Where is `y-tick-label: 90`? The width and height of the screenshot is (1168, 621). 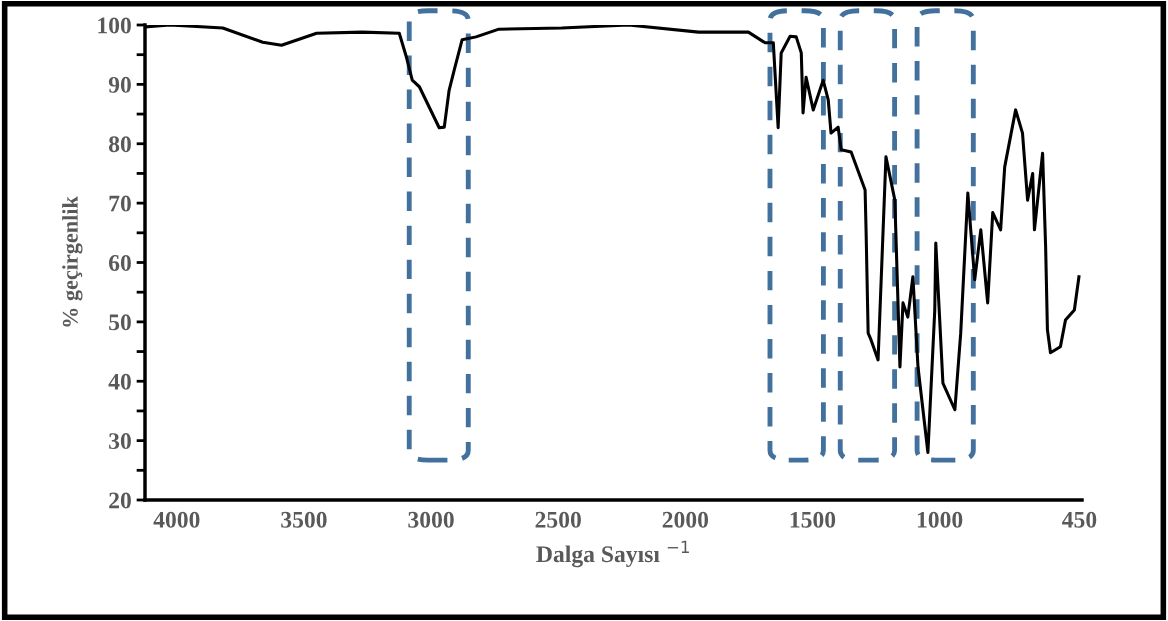 y-tick-label: 90 is located at coordinates (119, 84).